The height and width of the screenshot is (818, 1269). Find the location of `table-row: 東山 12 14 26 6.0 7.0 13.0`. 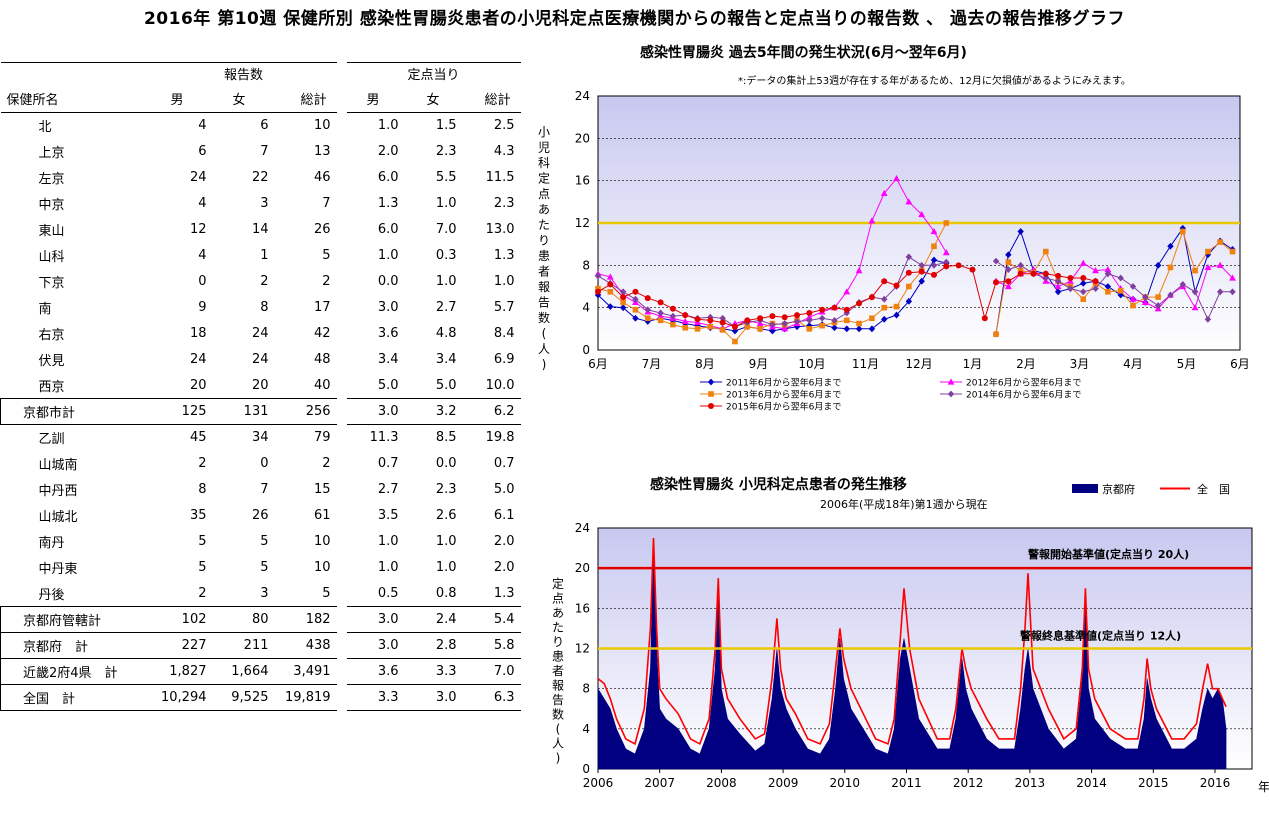

table-row: 東山 12 14 26 6.0 7.0 13.0 is located at coordinates (261, 230).